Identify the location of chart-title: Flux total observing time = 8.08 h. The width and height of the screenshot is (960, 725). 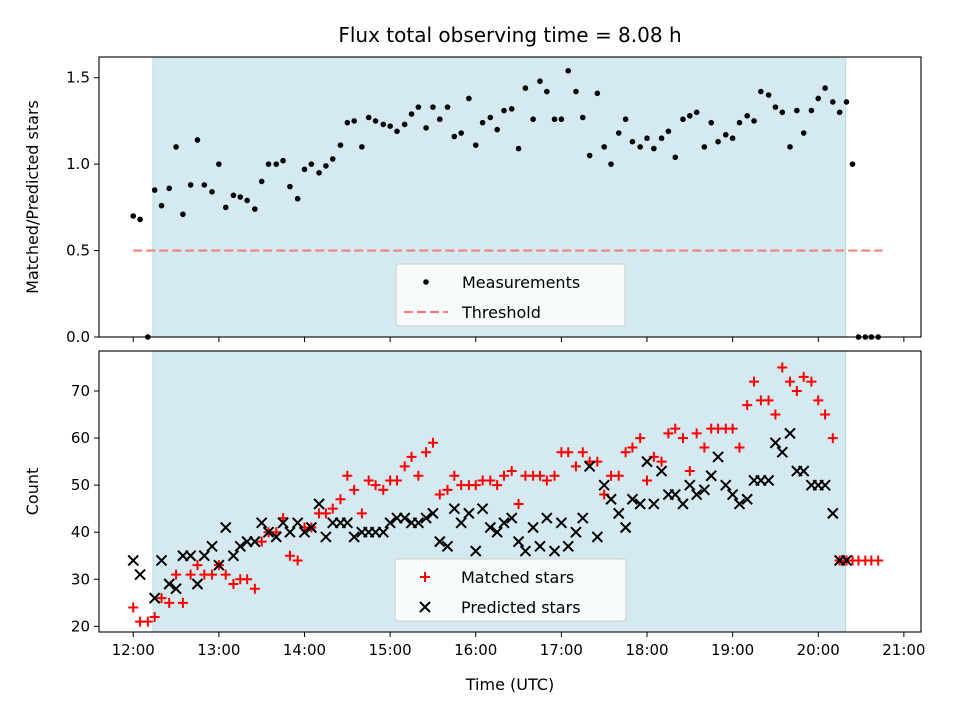
(509, 35).